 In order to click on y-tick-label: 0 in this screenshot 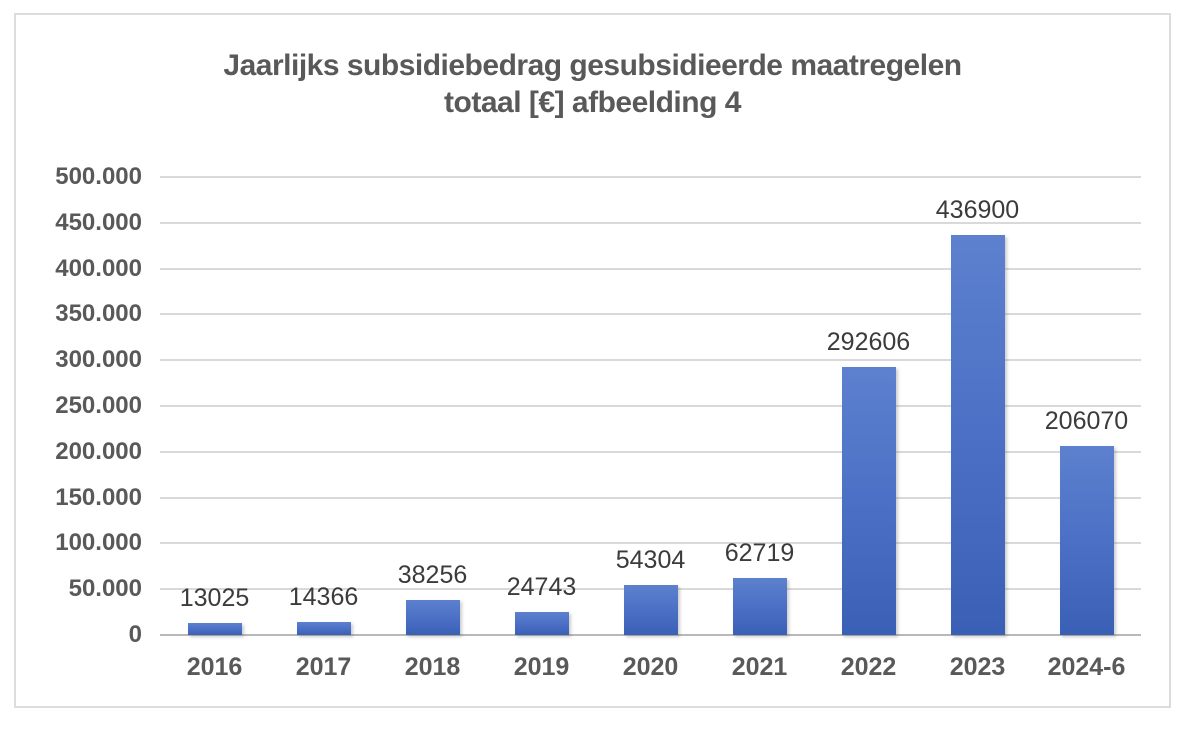, I will do `click(135, 634)`.